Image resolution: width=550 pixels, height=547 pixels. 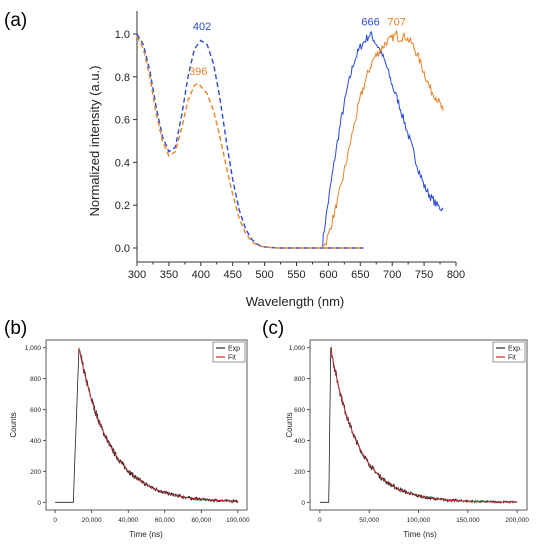 What do you see at coordinates (233, 275) in the screenshot?
I see `panel-a-x-tick-label: 450` at bounding box center [233, 275].